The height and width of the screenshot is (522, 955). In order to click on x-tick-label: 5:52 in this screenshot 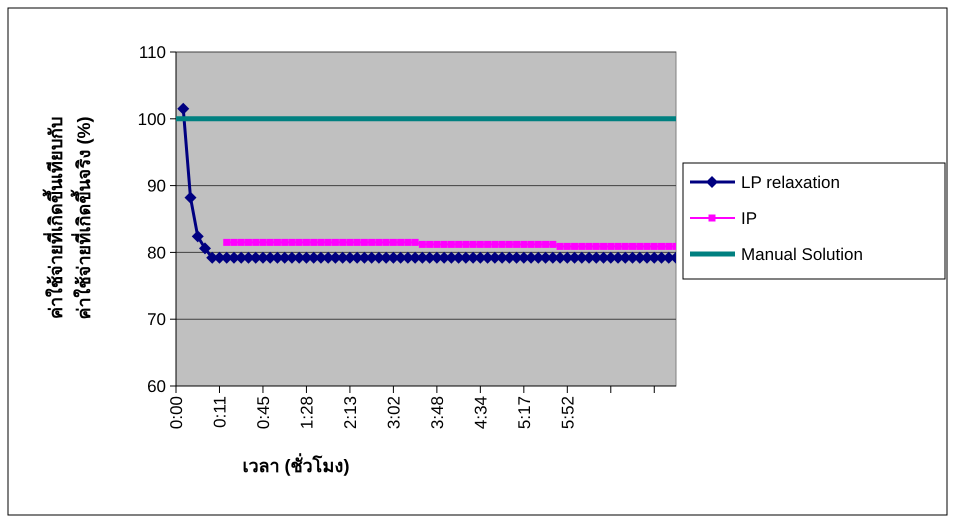, I will do `click(568, 413)`.